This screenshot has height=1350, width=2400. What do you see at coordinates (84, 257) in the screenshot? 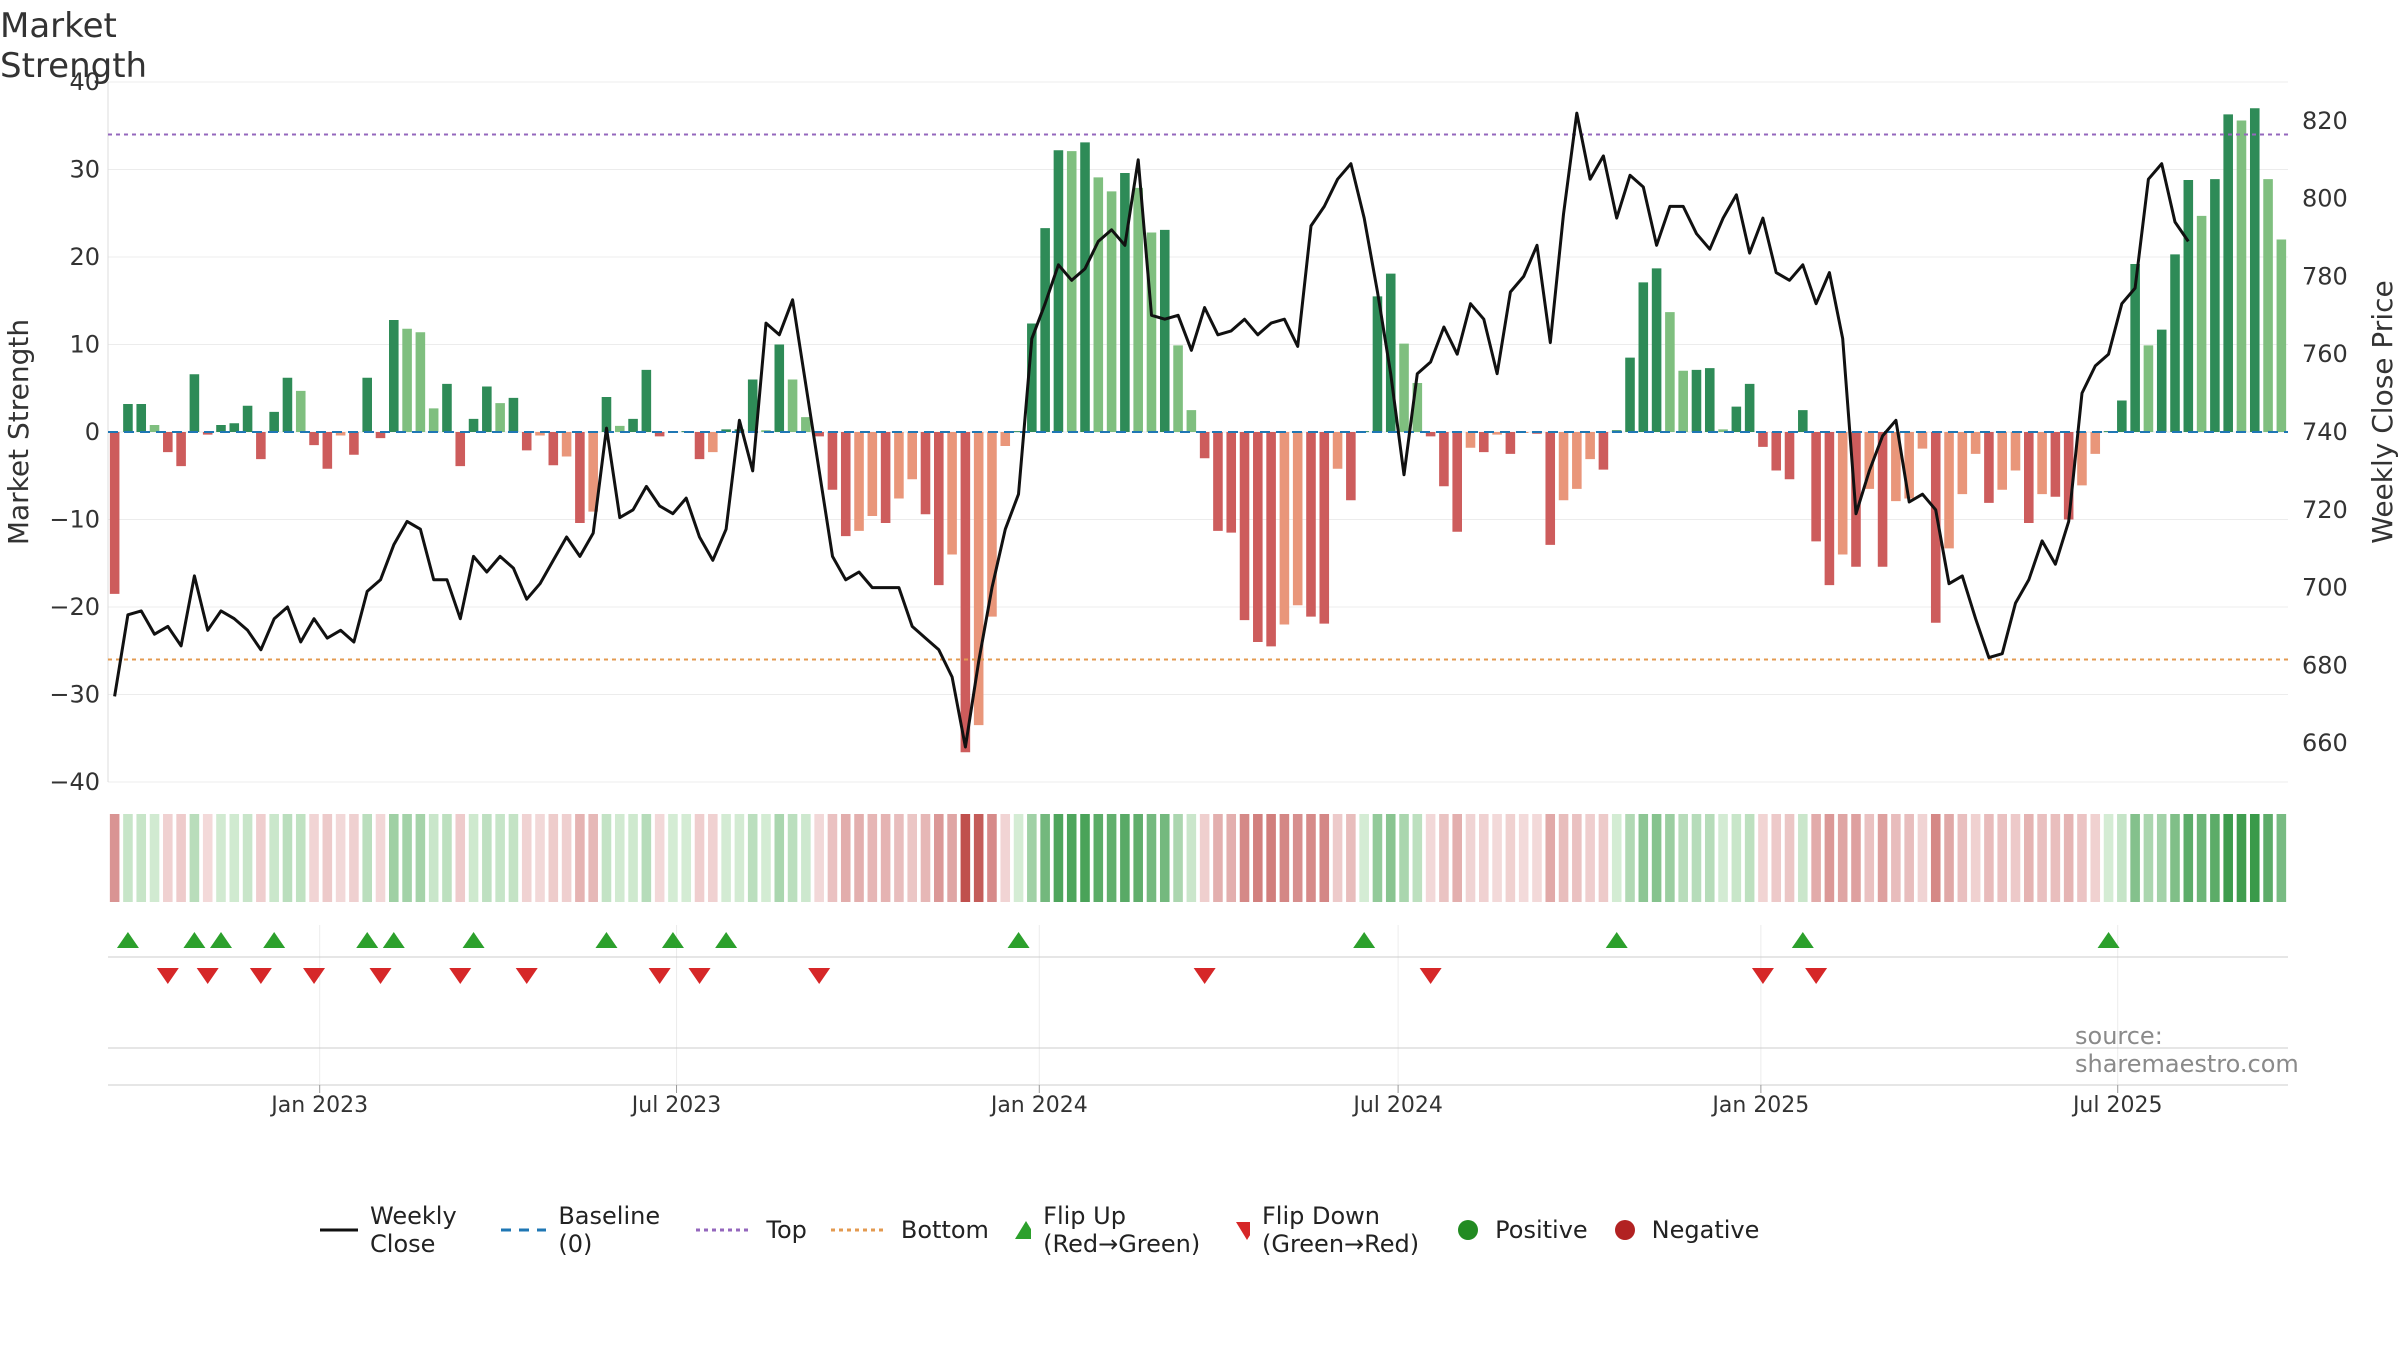
I see `y-left-tick-label: 20` at bounding box center [84, 257].